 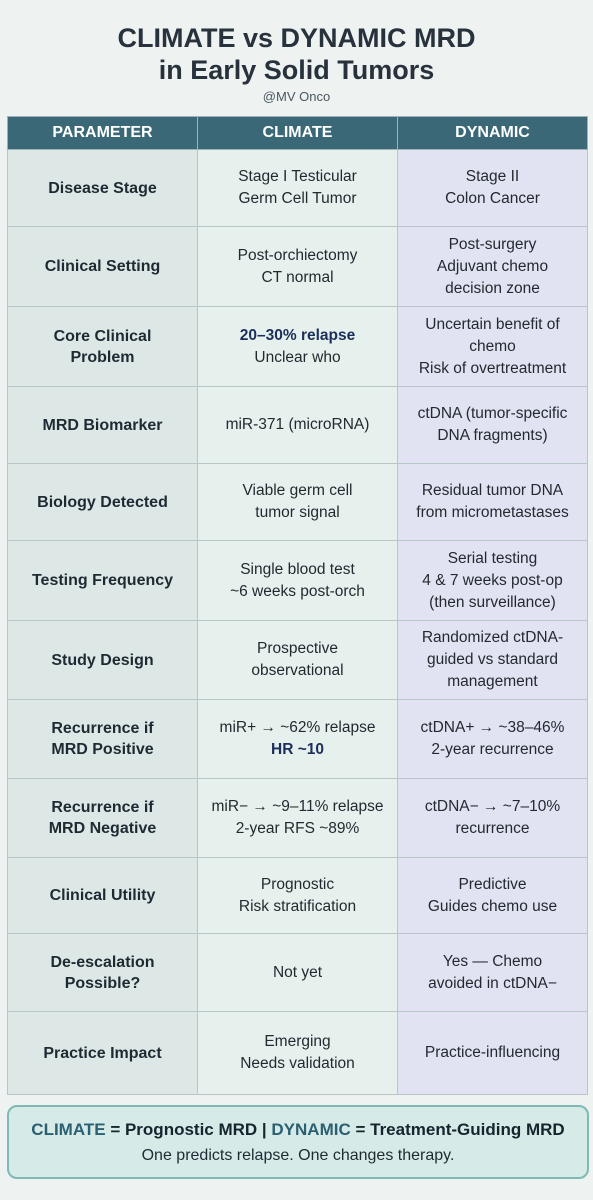 I want to click on cell-line: Guides chemo use, so click(x=492, y=906).